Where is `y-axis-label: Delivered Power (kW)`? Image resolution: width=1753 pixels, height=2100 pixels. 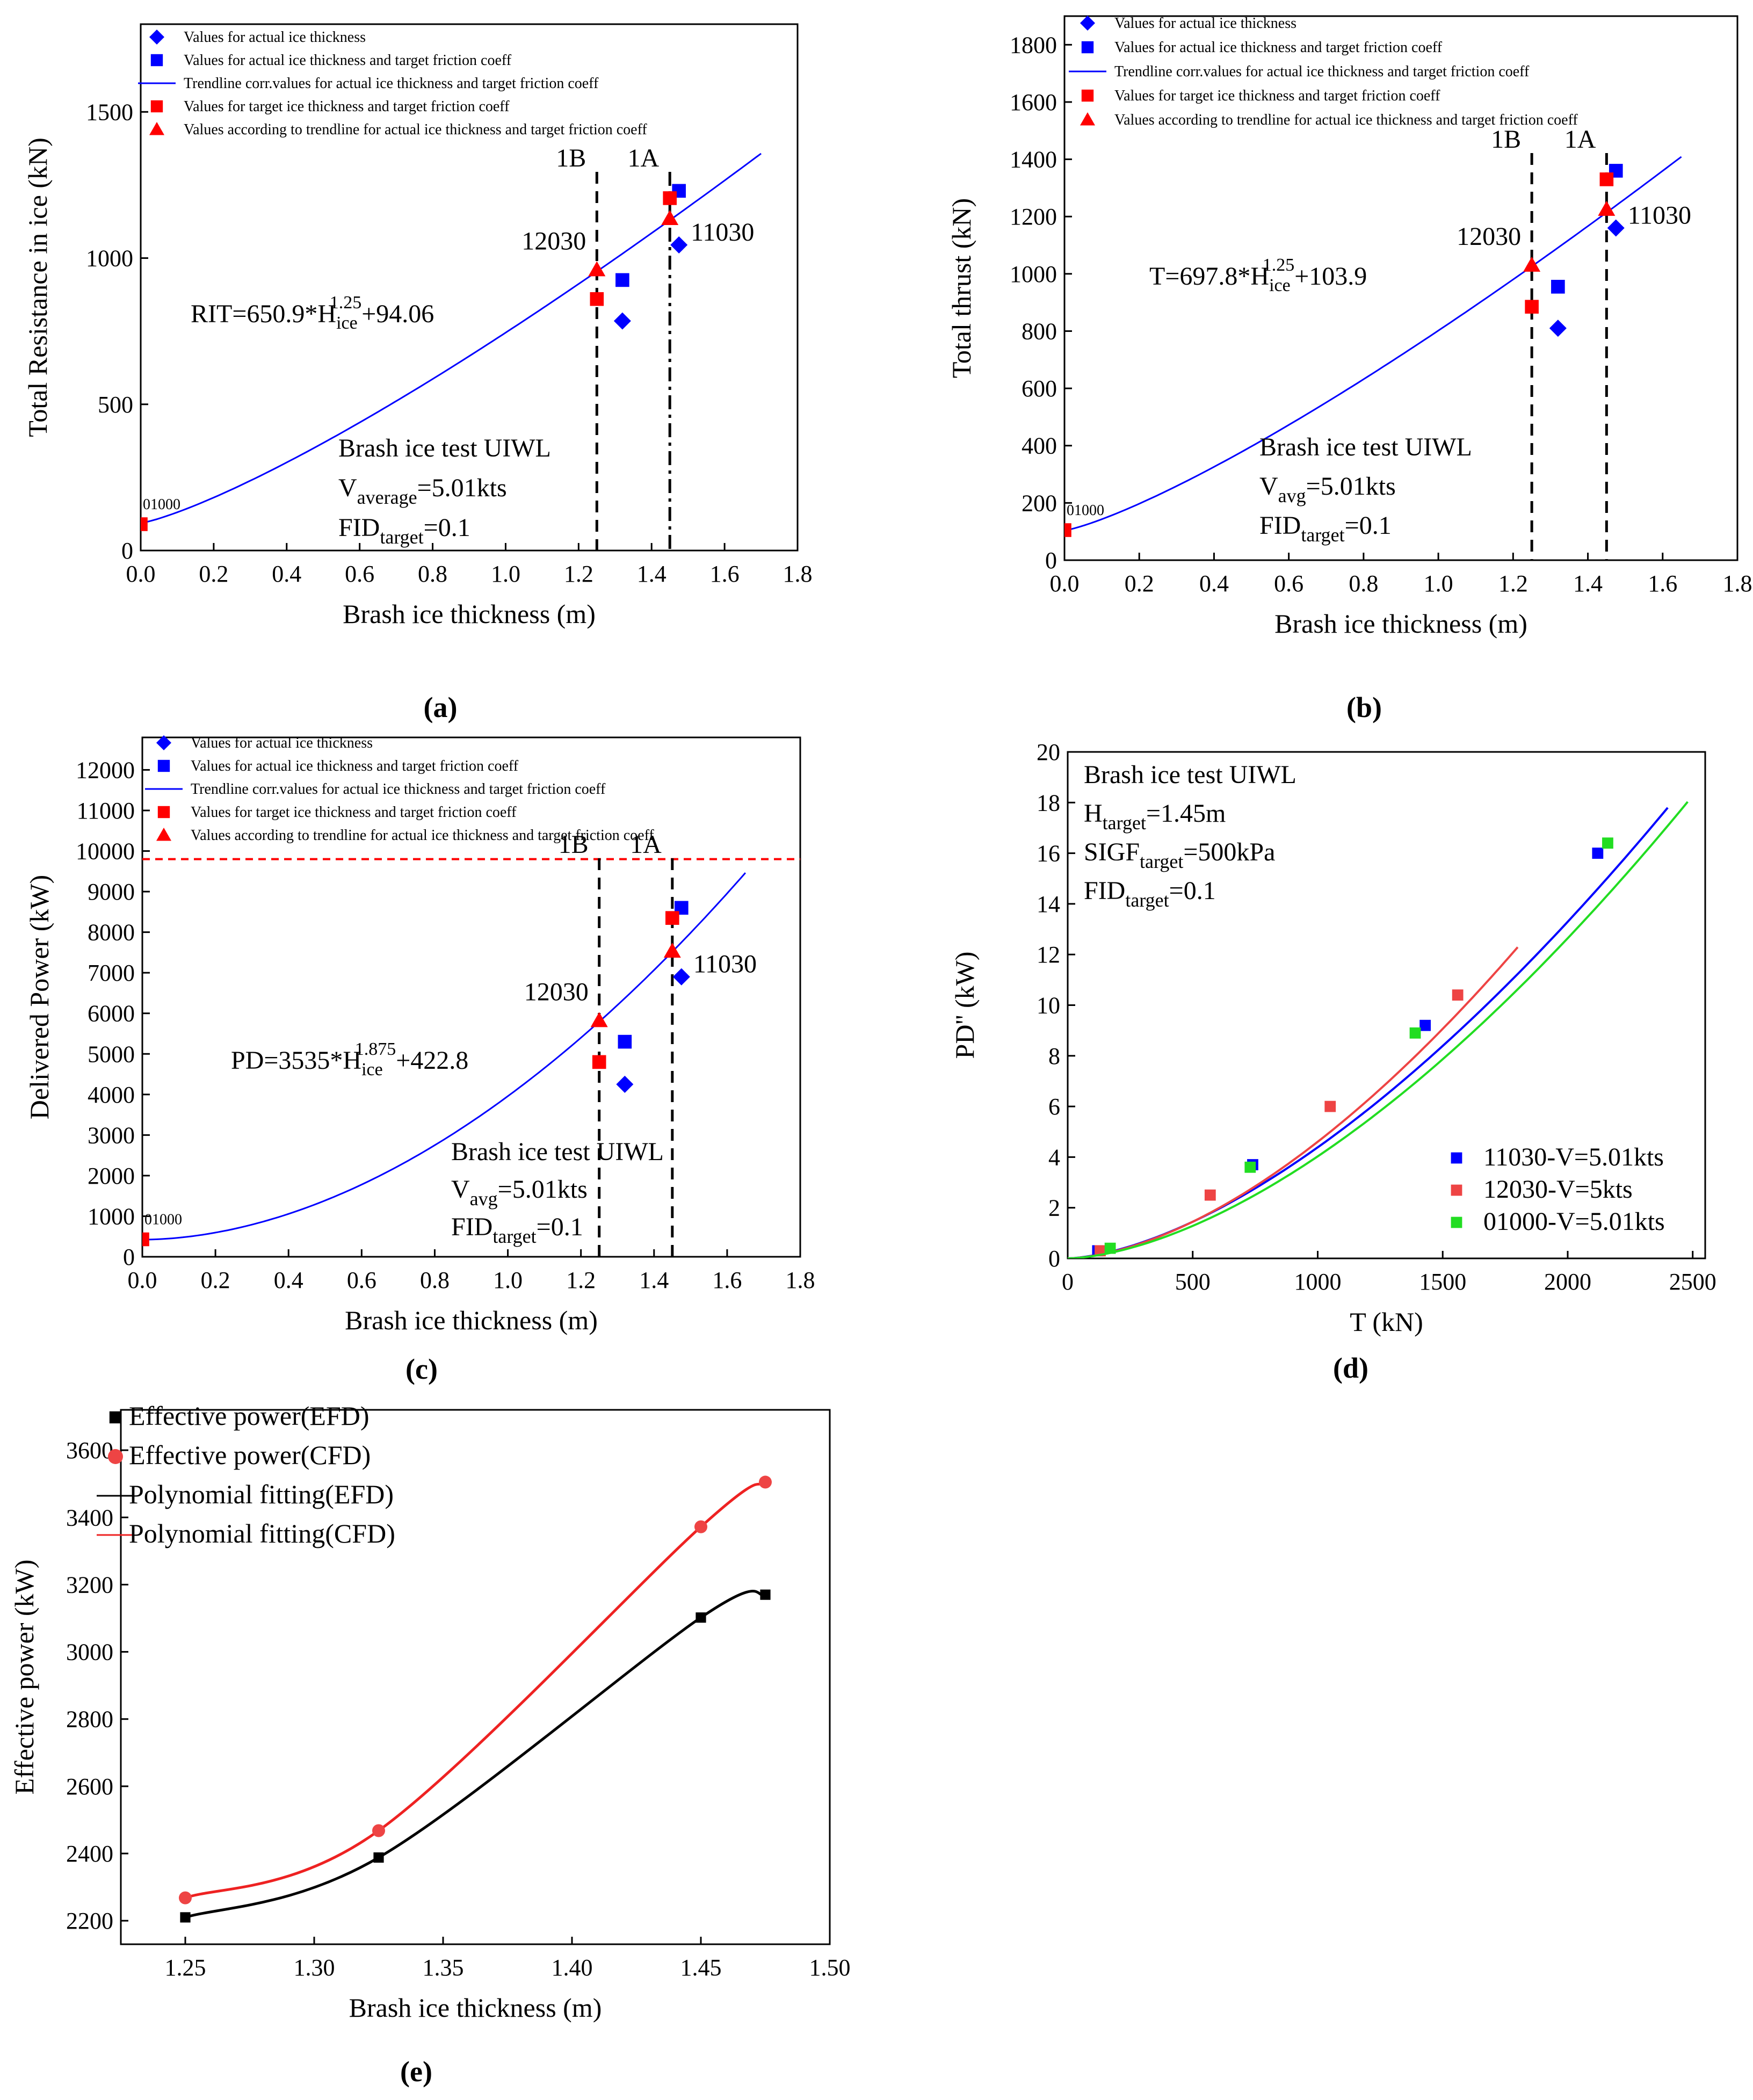 y-axis-label: Delivered Power (kW) is located at coordinates (39, 997).